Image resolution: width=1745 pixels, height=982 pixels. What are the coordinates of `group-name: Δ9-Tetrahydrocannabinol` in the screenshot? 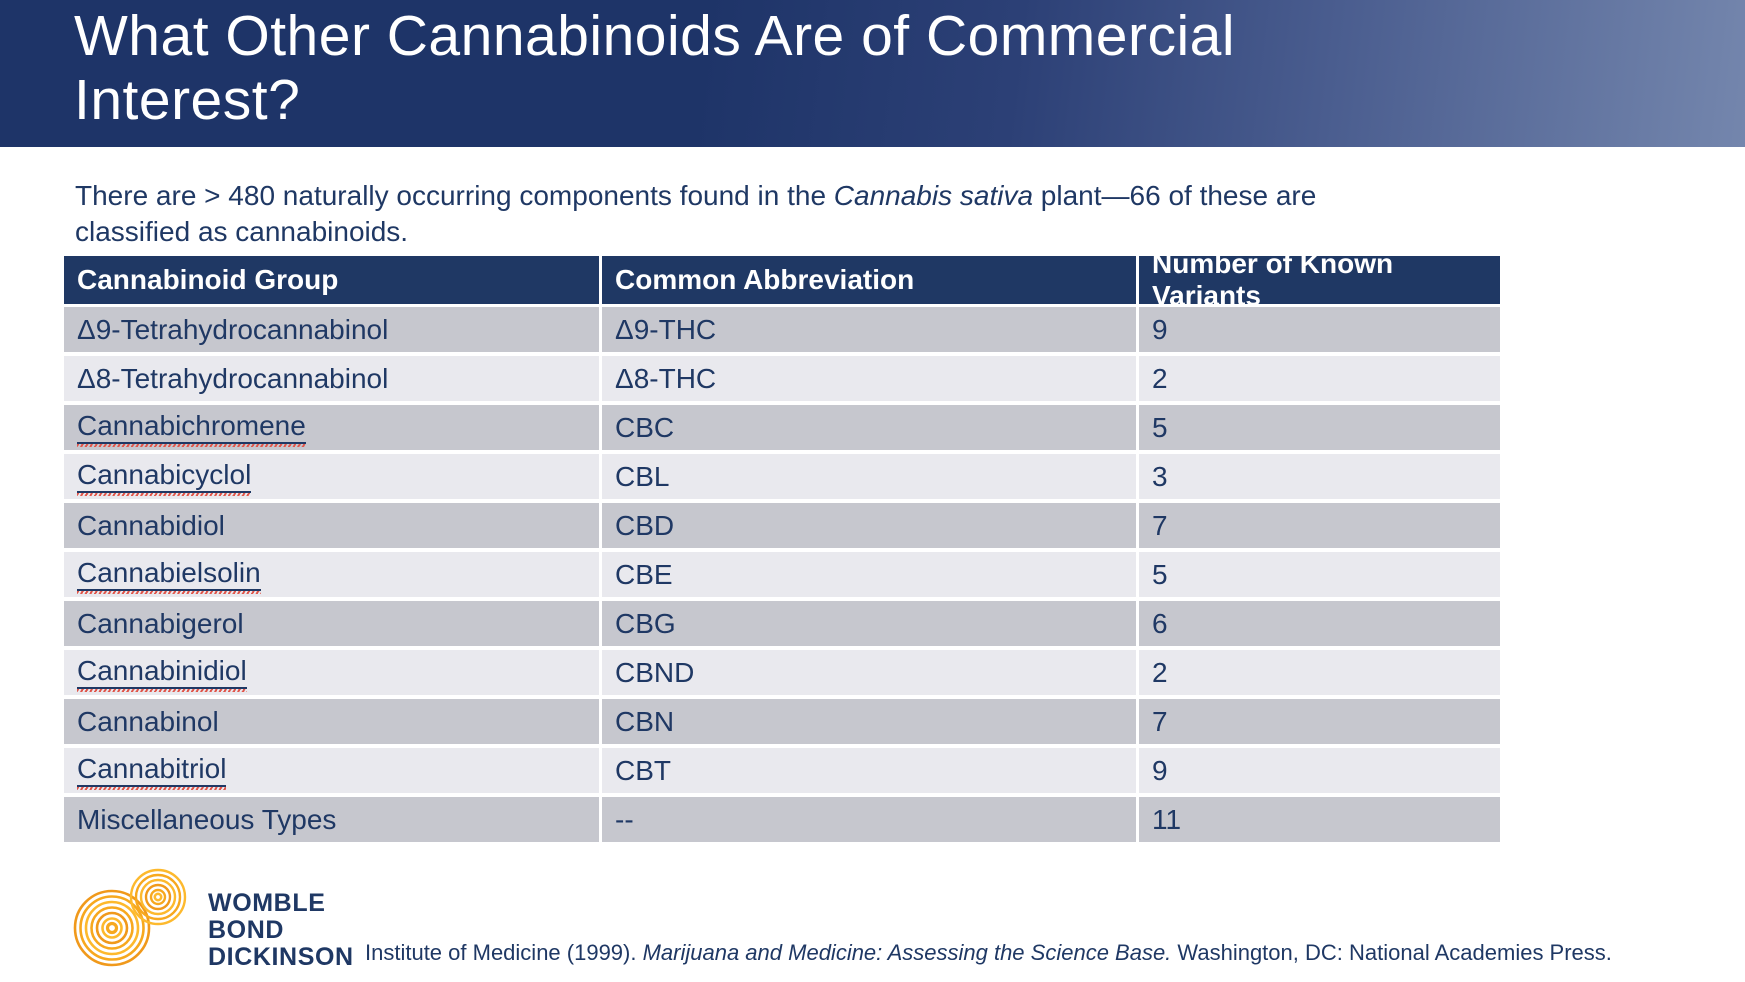 It's located at (233, 329).